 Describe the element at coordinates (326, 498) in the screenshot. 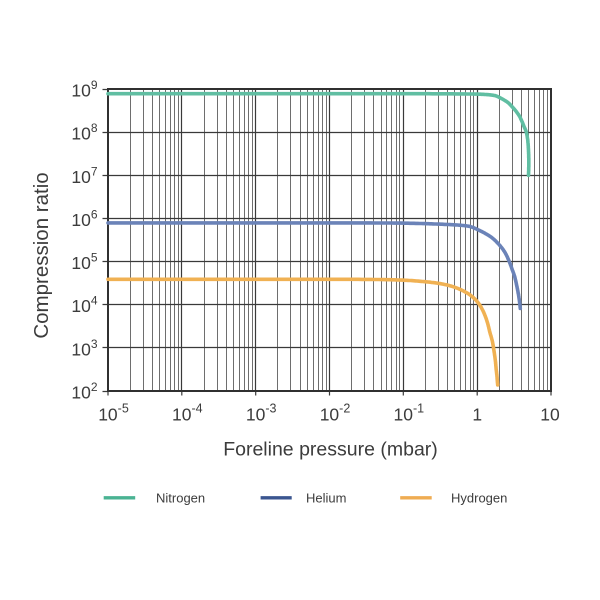

I see `svg-text: Helium` at that location.